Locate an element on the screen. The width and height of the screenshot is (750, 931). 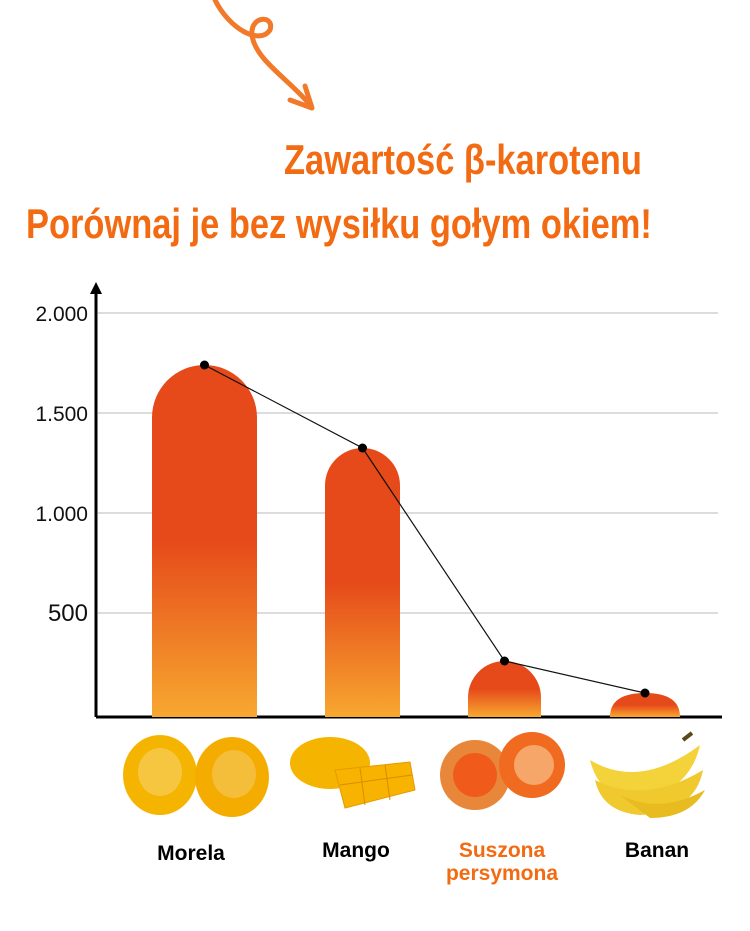
chart-subtitle: Porównaj je bez wysiłku gołym okiem! is located at coordinates (339, 223).